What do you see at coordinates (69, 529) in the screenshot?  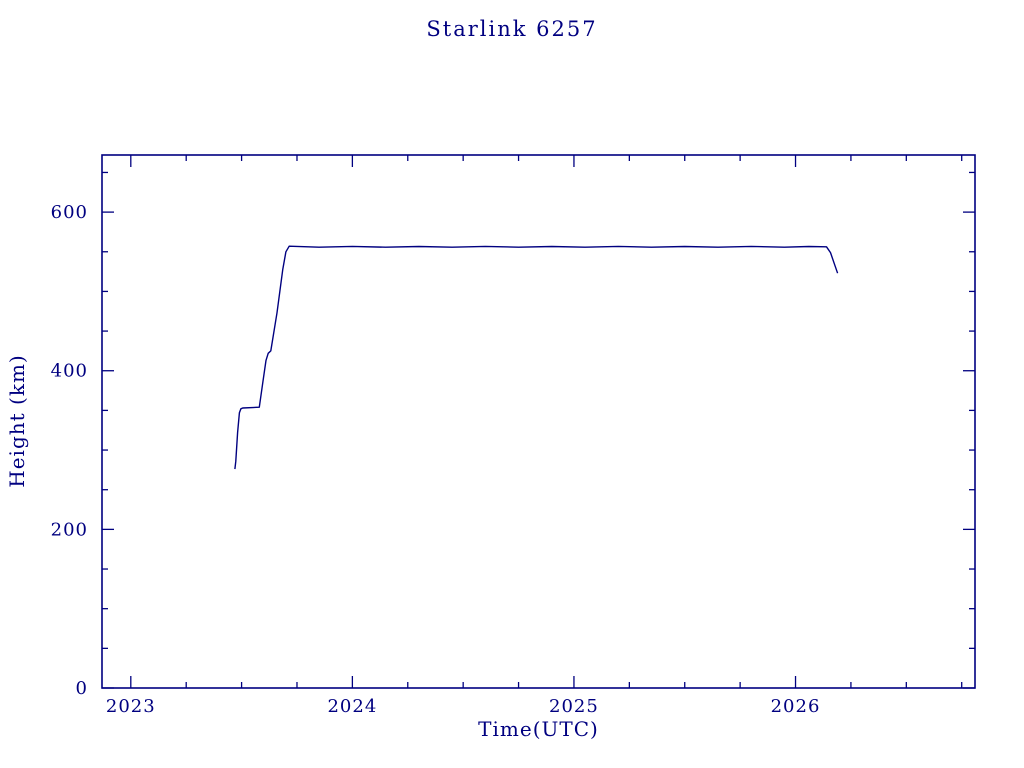 I see `y-tick-label: 200` at bounding box center [69, 529].